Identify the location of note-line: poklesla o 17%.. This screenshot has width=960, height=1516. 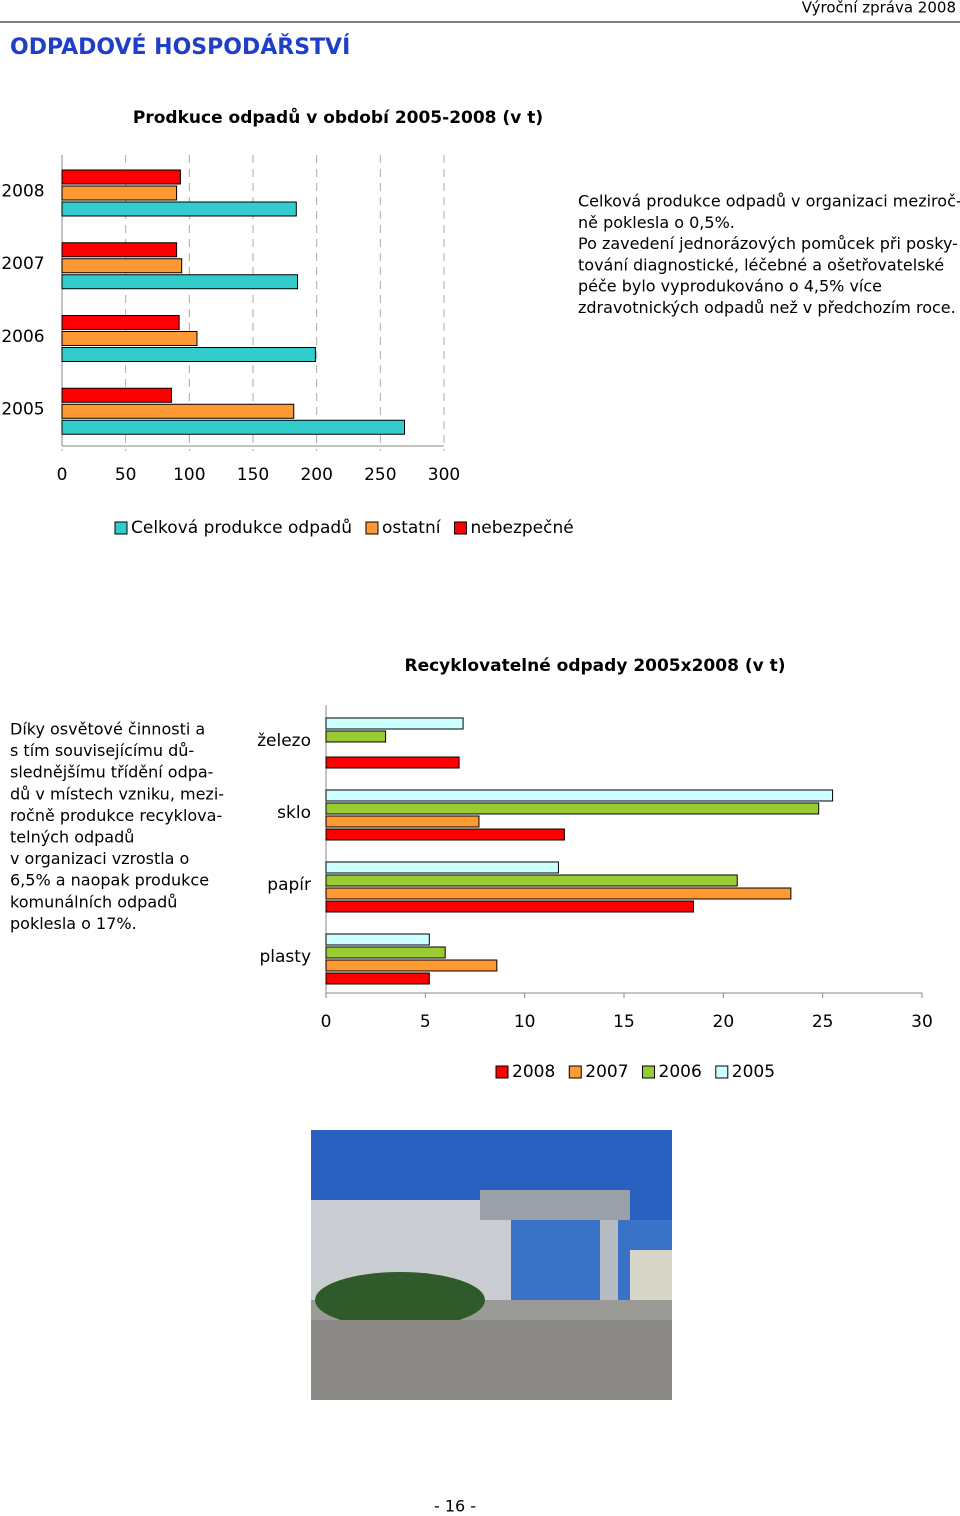
(73, 923).